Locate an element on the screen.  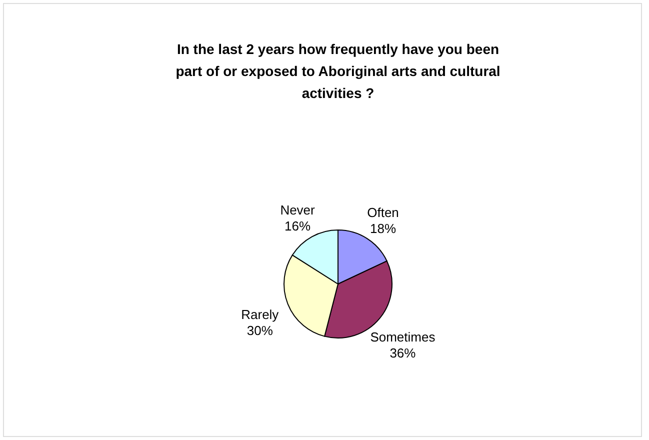
chart-title: In the last 2 years how frequently have you been part of or exposed to Aboriginal arts and cultural activities ? is located at coordinates (338, 71).